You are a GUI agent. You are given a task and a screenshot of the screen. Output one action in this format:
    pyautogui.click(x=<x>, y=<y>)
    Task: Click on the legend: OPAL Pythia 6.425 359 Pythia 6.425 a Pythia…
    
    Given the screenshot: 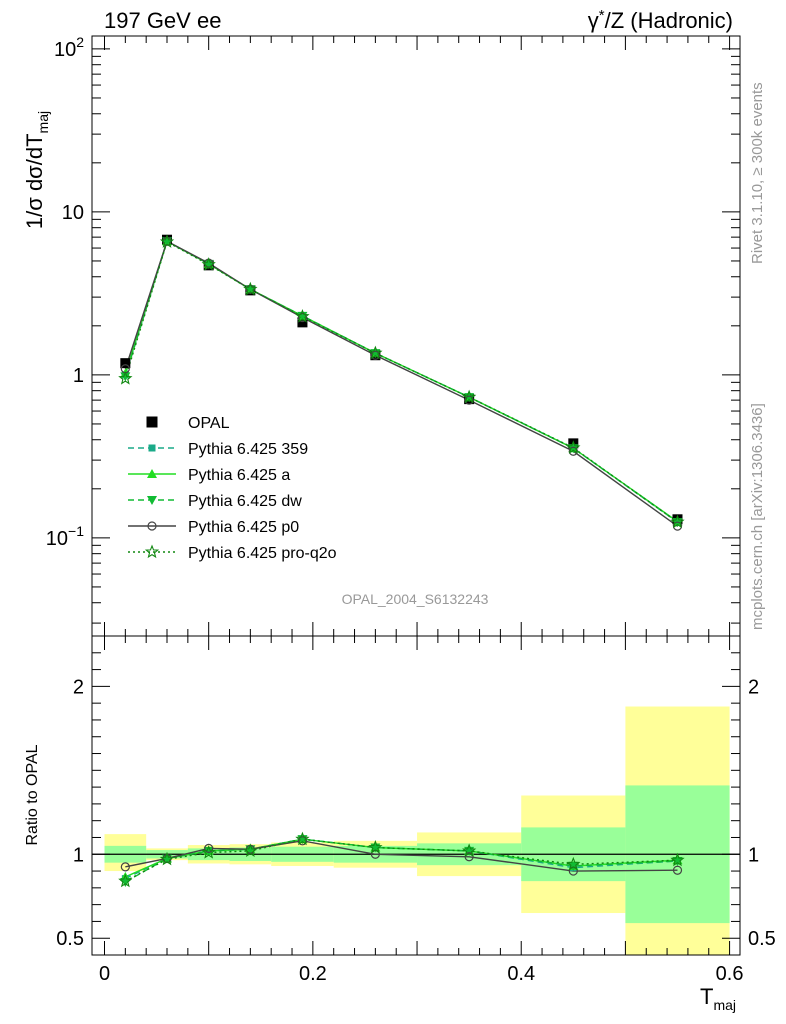 What is the action you would take?
    pyautogui.click(x=232, y=488)
    